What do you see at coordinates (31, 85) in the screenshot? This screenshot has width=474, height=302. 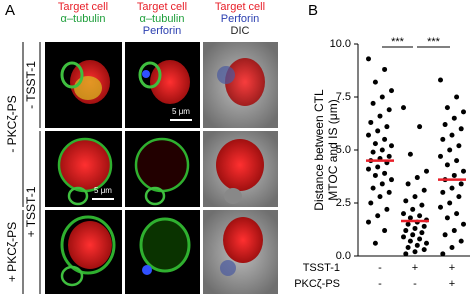 I see `row-label: - TSST-1` at bounding box center [31, 85].